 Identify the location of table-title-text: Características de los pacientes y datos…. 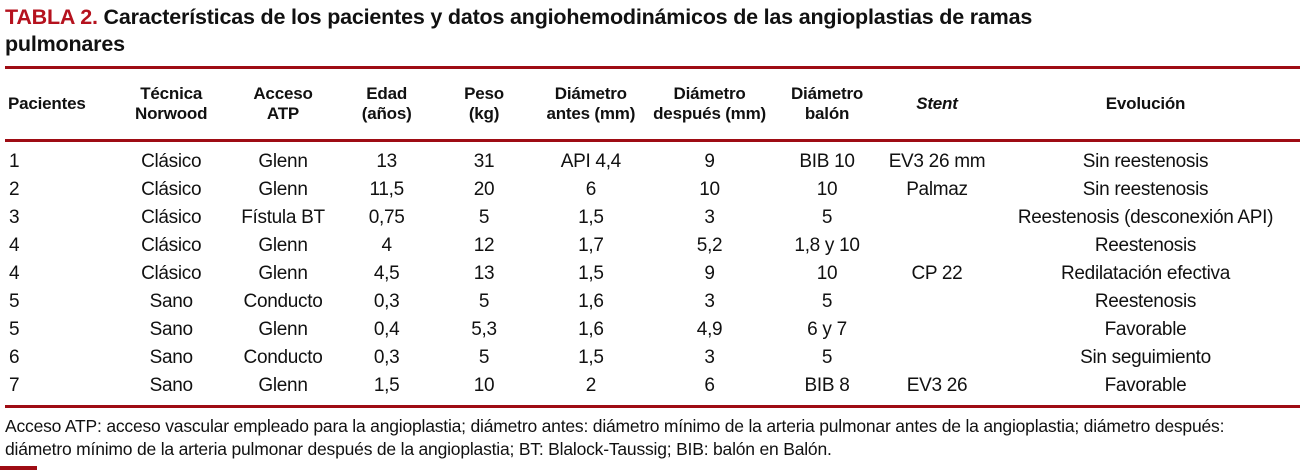
(568, 17).